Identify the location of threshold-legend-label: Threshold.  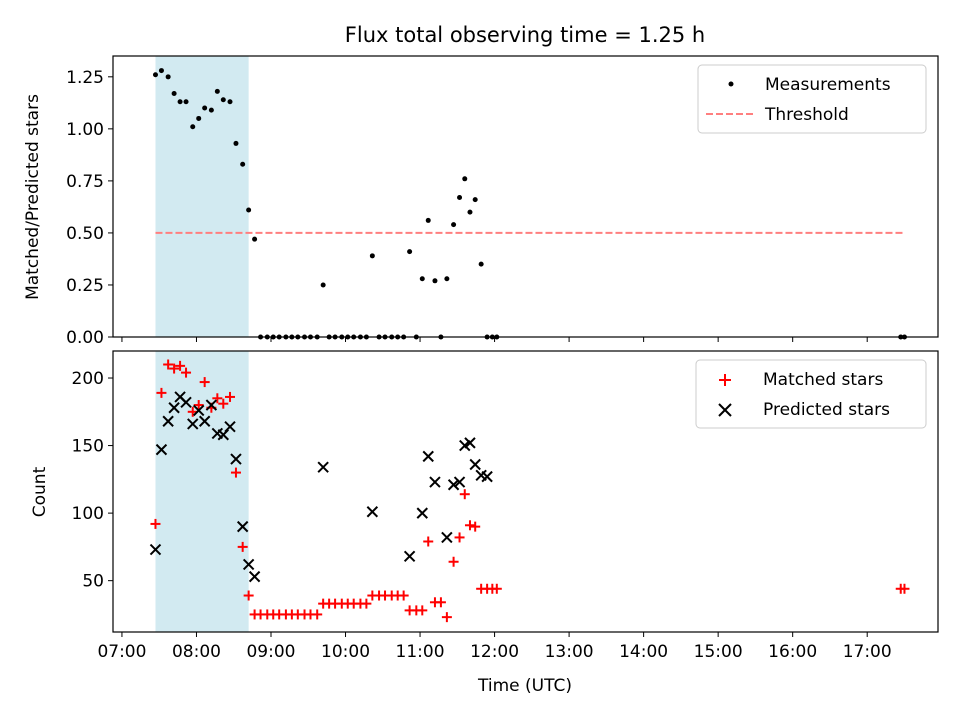
(806, 115).